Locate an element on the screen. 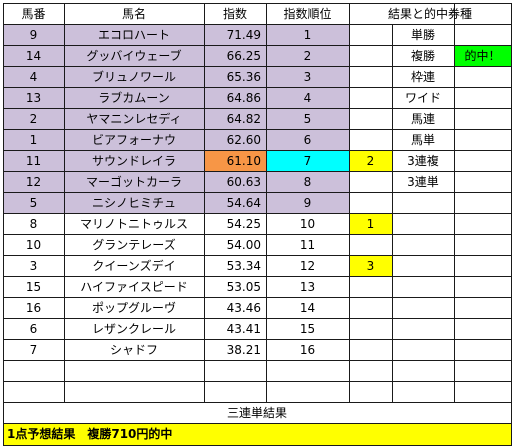 The image size is (514, 446). horse-name-cell: ポップグルーヴ is located at coordinates (133, 307).